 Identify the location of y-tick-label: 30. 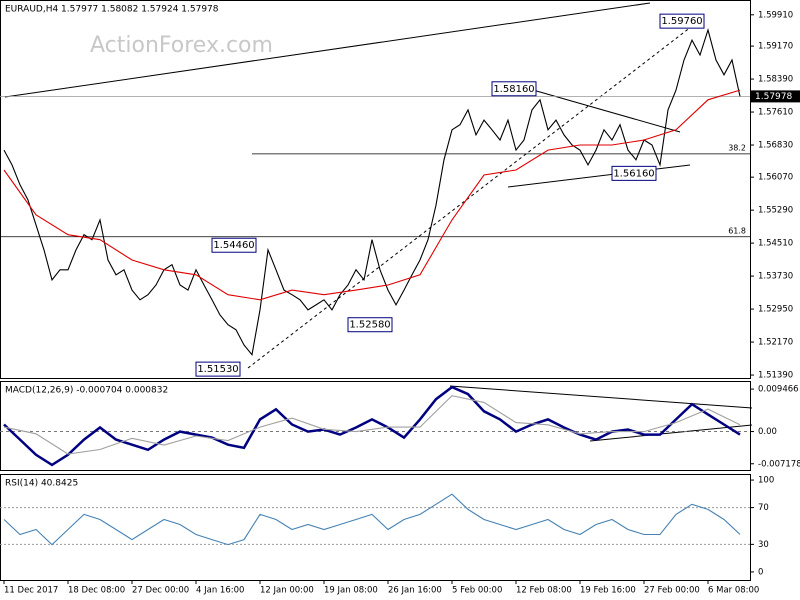
(763, 545).